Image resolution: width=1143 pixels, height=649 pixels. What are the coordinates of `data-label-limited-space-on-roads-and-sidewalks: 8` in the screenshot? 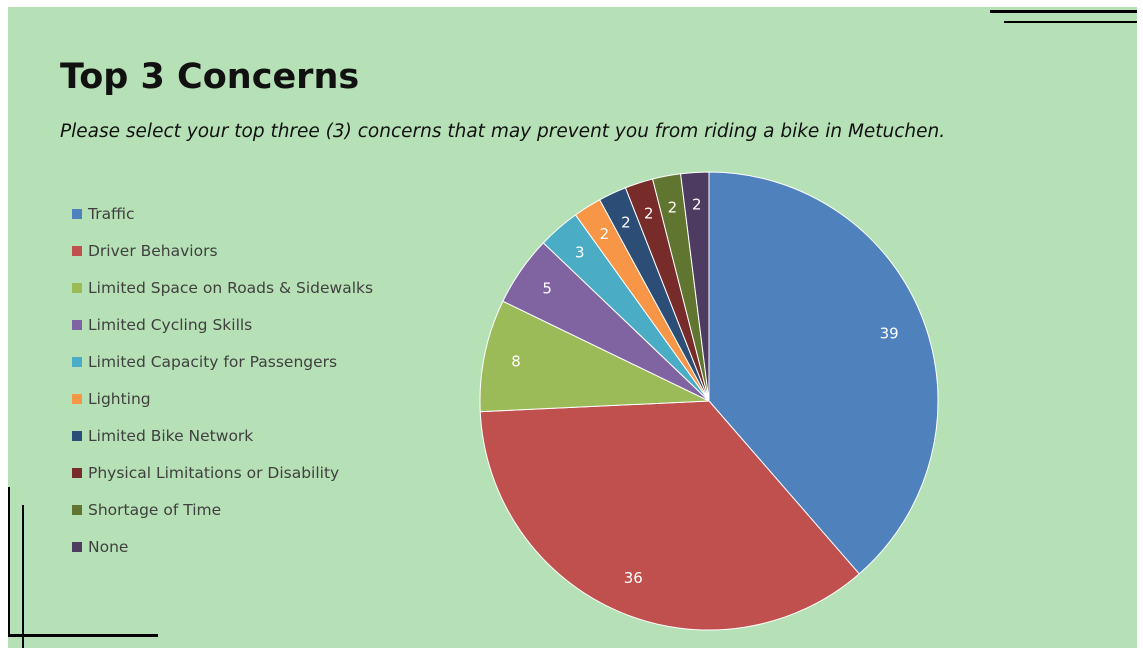 It's located at (516, 361).